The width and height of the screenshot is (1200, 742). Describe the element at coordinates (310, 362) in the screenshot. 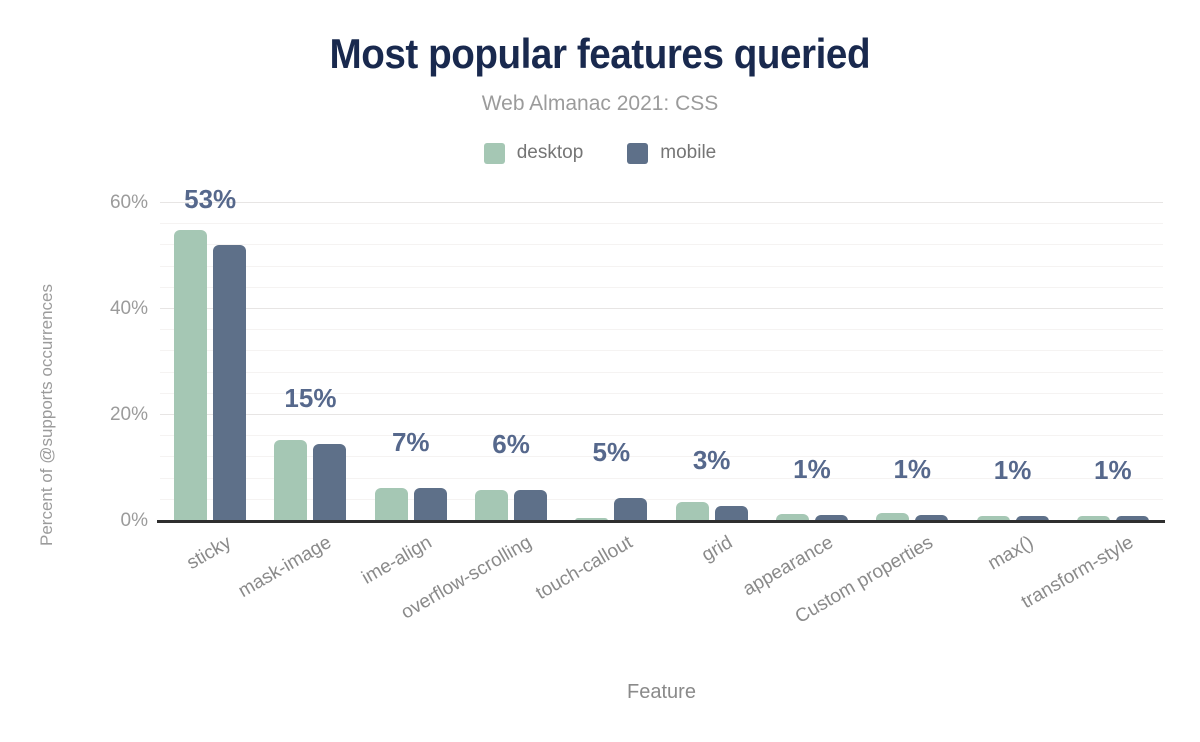

I see `bar-group-mask-image: 15%` at that location.